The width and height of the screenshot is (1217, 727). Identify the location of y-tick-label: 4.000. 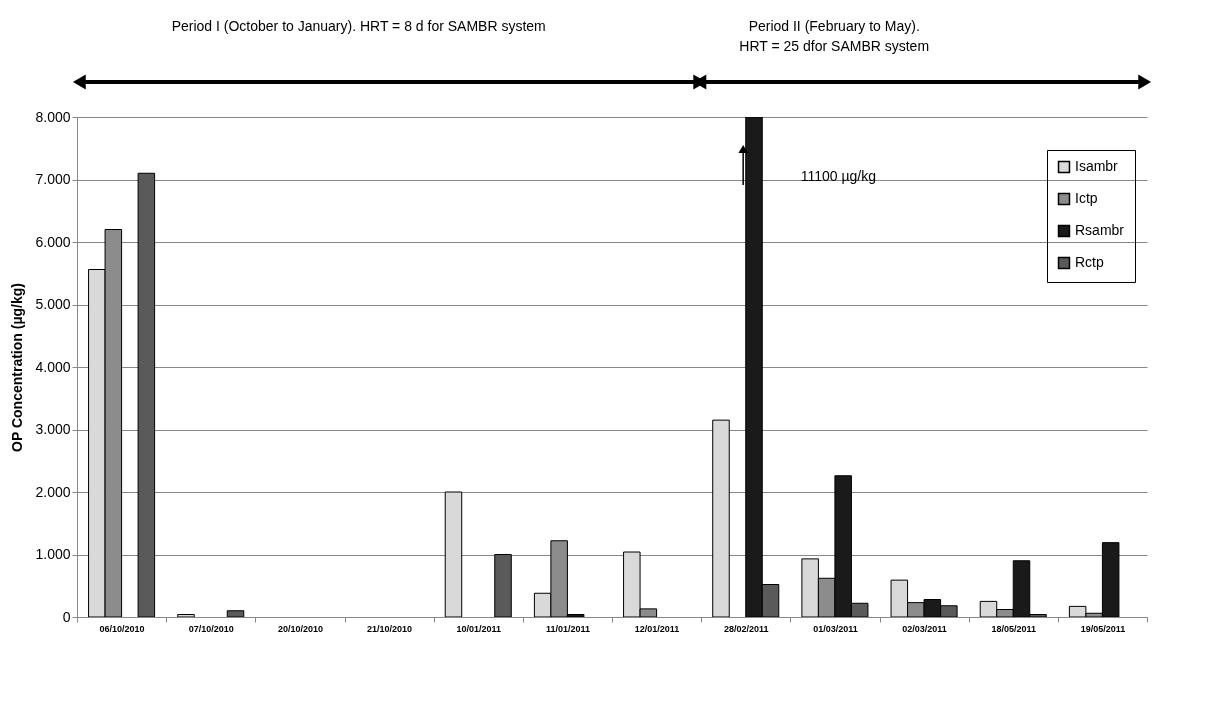
(53, 366).